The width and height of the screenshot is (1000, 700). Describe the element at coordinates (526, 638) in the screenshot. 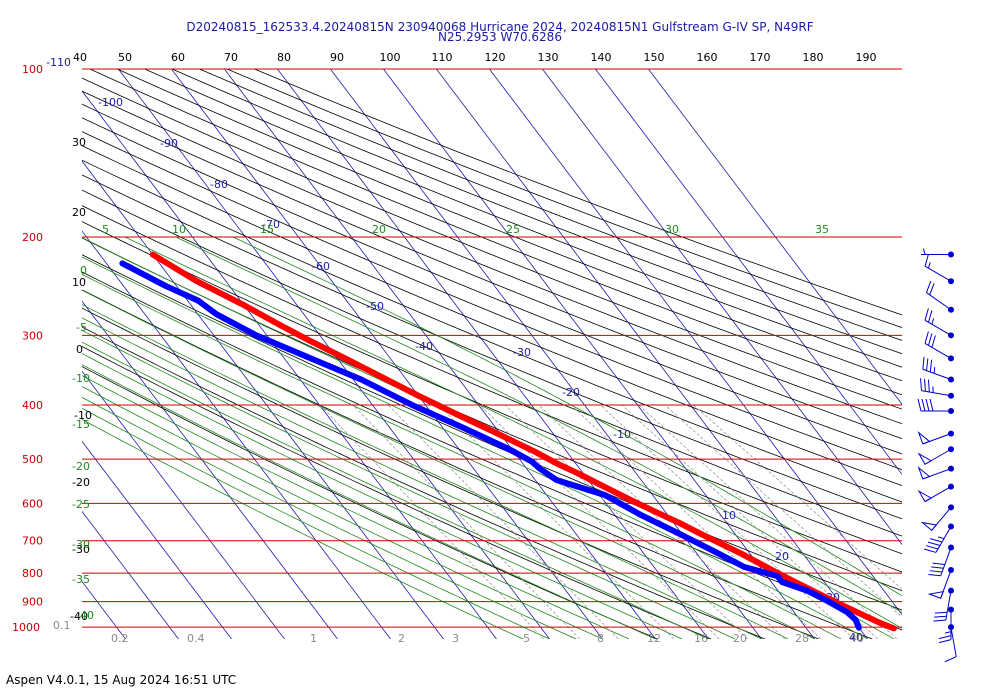

I see `mixing-ratio-label: 5` at that location.